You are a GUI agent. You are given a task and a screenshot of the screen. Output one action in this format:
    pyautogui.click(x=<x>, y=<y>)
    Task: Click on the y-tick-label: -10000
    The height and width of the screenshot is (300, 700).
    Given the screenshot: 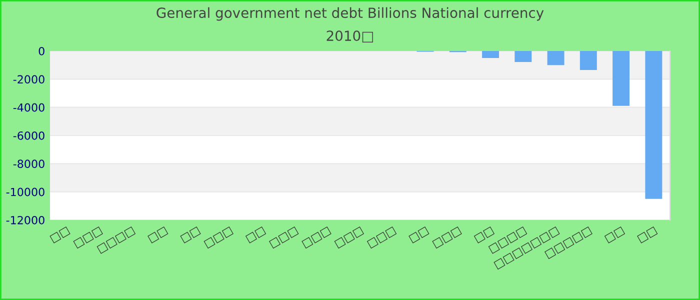 What is the action you would take?
    pyautogui.click(x=25, y=192)
    